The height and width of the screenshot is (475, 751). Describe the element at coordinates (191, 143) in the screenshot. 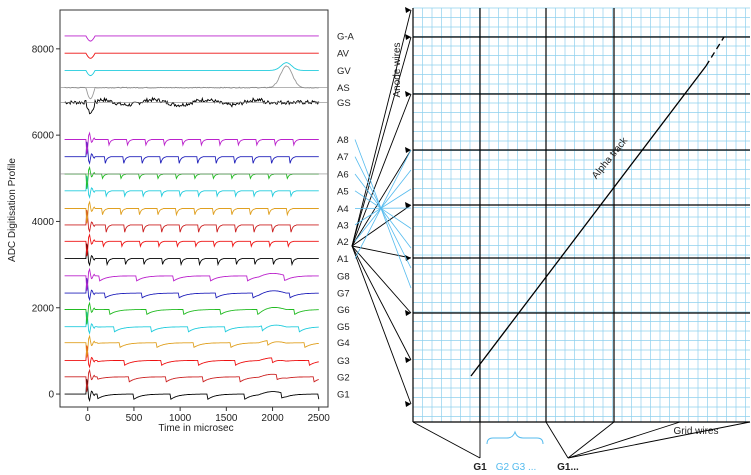

I see `series-line-a8` at that location.